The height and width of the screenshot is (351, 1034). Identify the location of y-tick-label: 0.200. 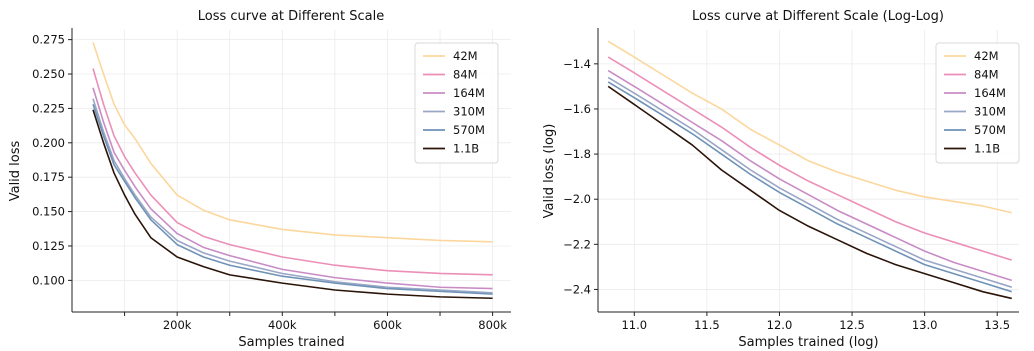
(48, 143).